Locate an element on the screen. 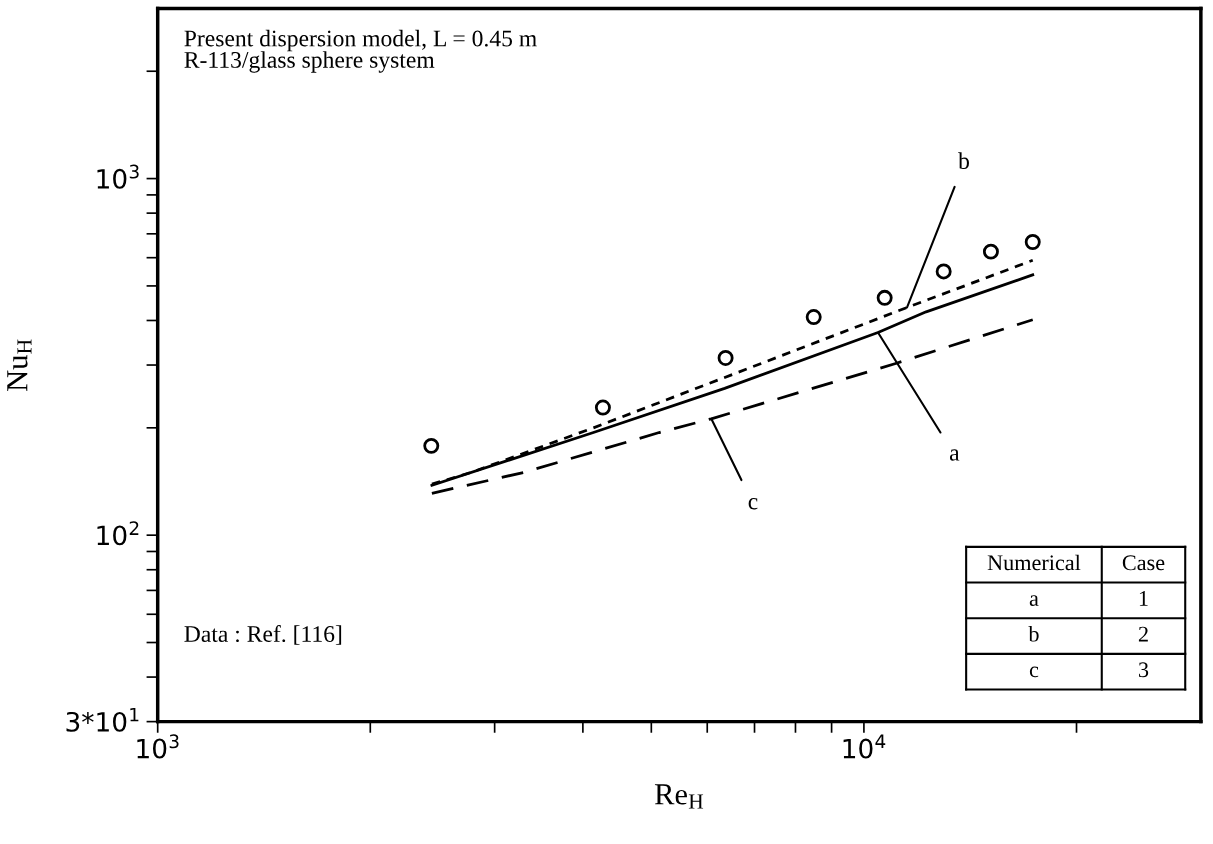 The width and height of the screenshot is (1213, 844). annotation: Numerical is located at coordinates (1034, 562).